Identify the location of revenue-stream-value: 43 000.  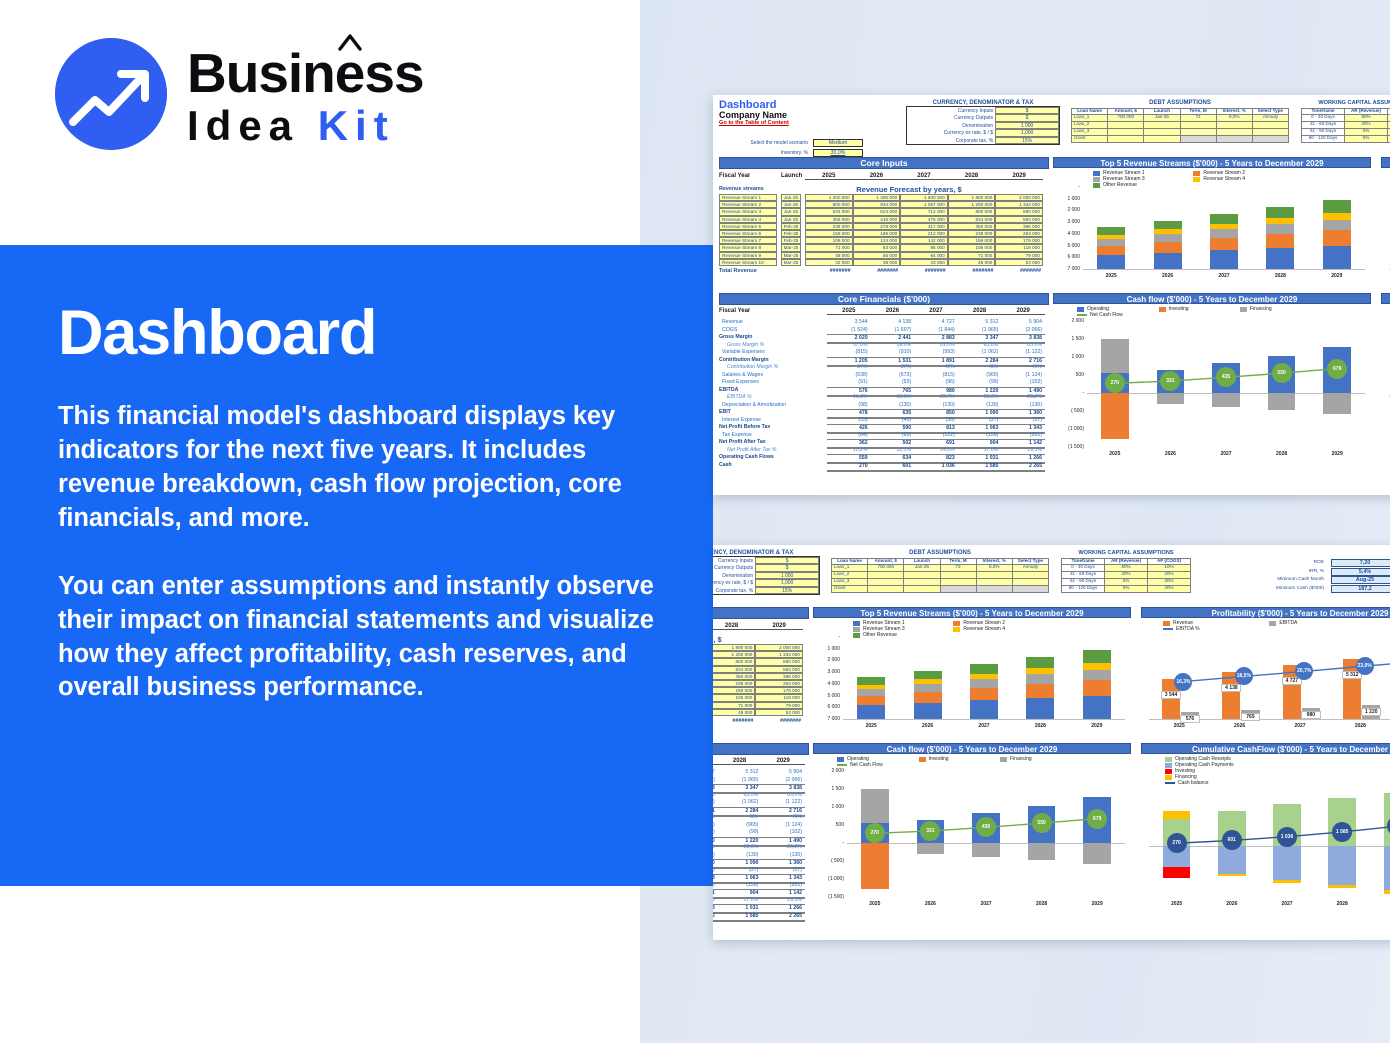
(924, 262).